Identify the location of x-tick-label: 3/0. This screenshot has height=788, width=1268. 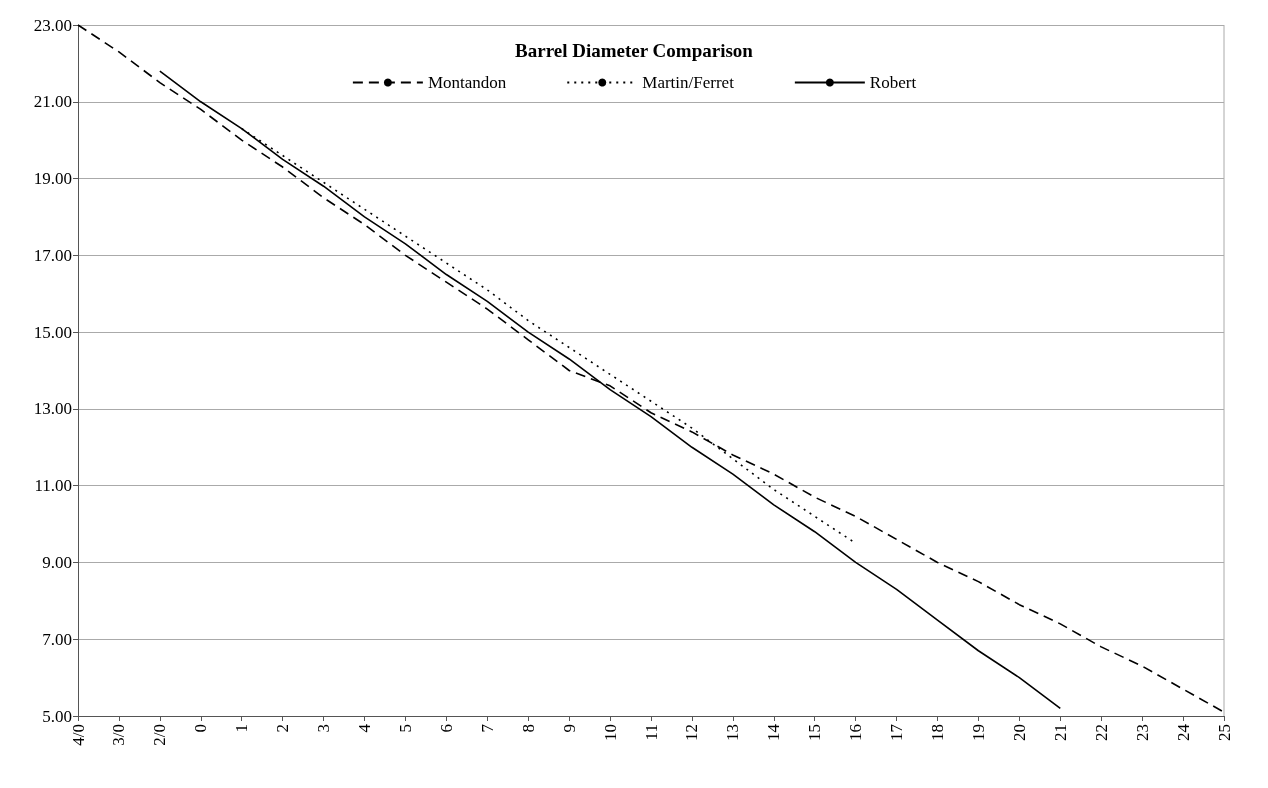
(119, 735).